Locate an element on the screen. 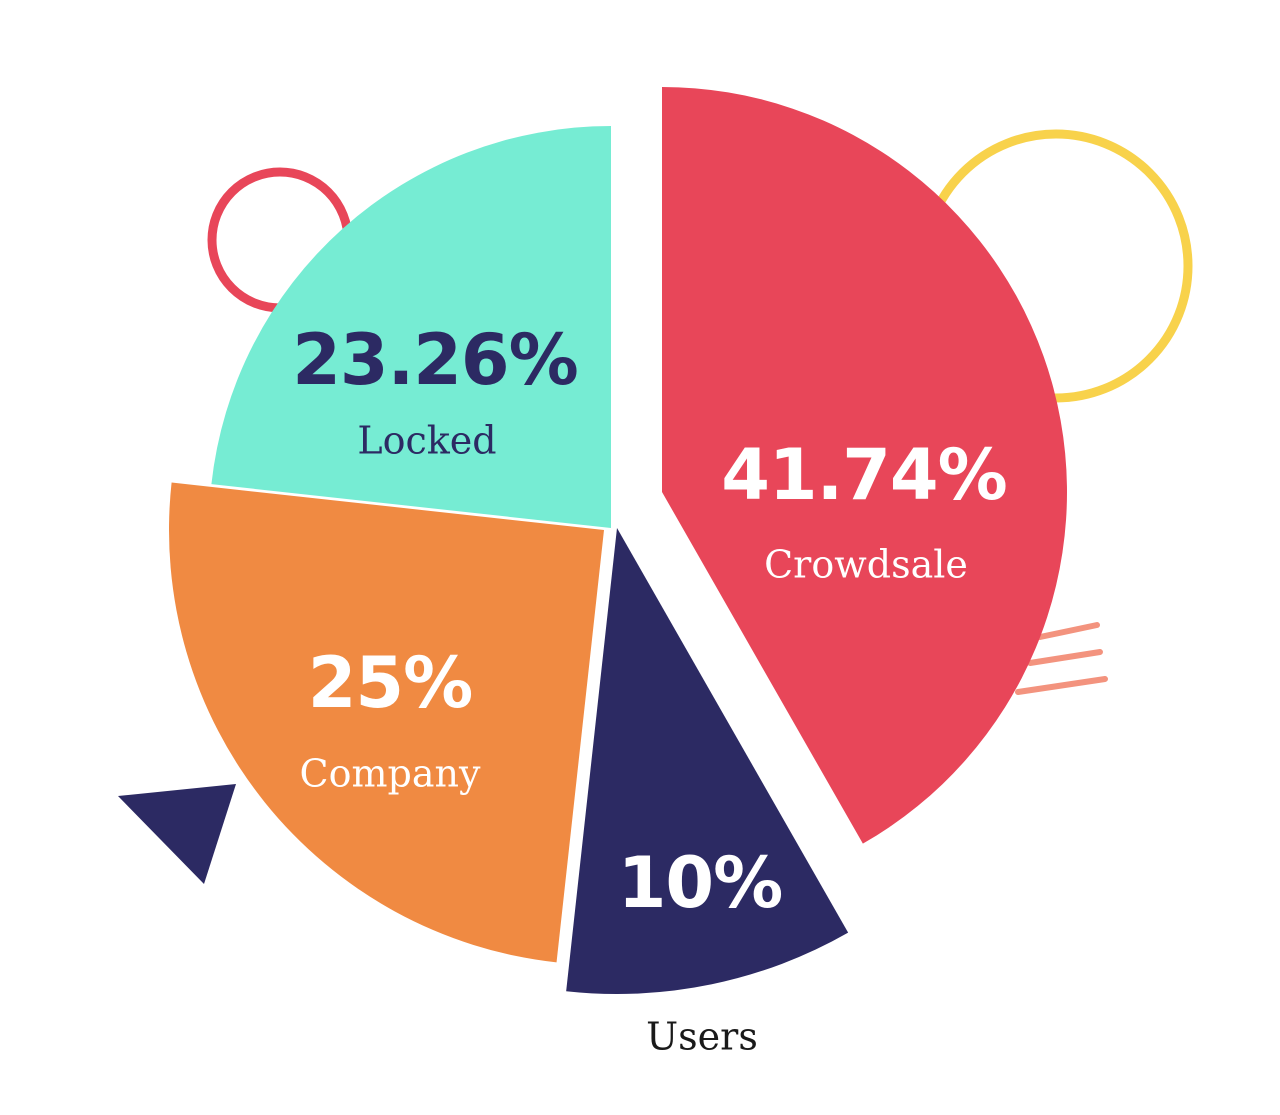  pie-slice-users is located at coordinates (707, 761).